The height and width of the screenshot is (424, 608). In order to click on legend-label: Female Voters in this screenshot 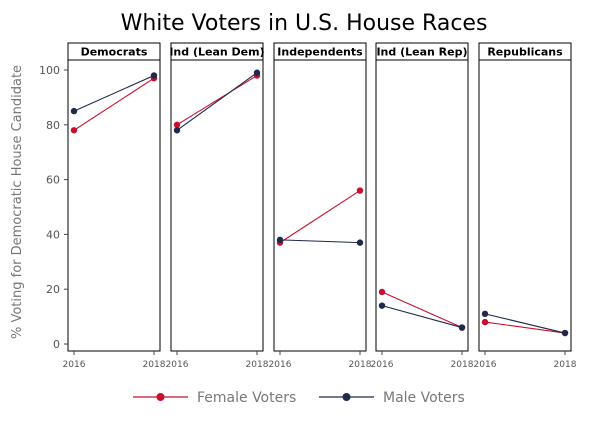, I will do `click(246, 398)`.